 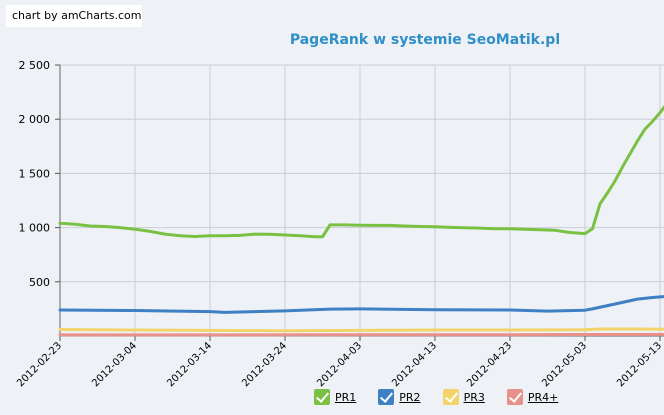 What do you see at coordinates (35, 65) in the screenshot?
I see `y-tick-label: 2 500` at bounding box center [35, 65].